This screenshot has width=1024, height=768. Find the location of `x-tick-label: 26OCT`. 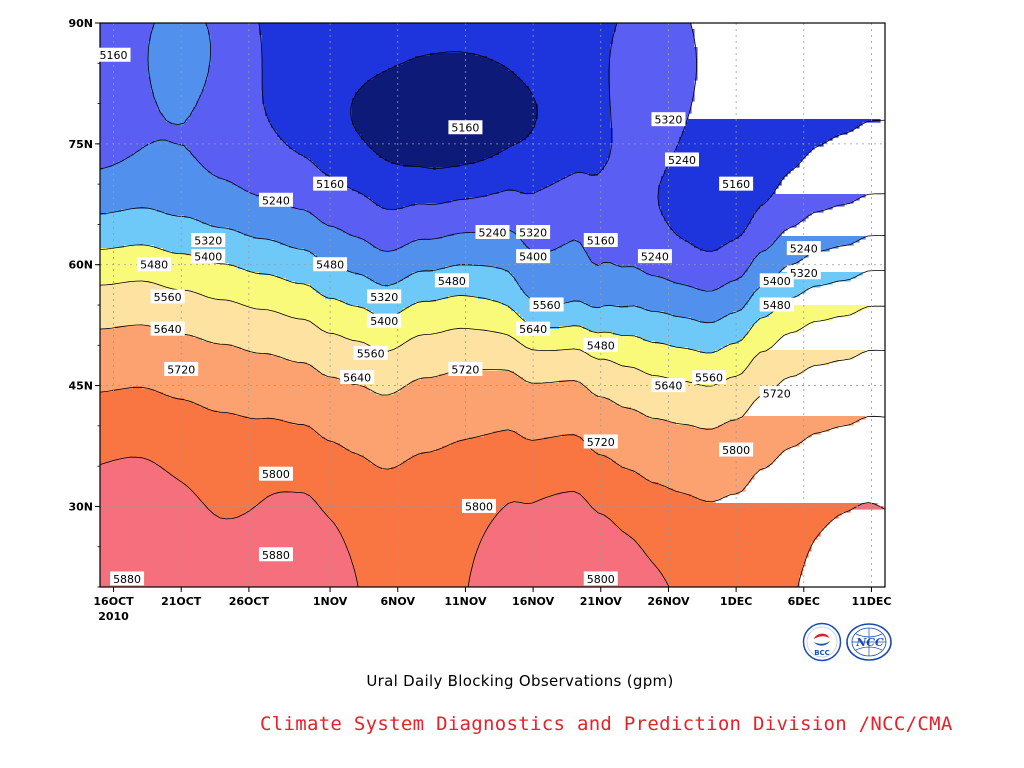

x-tick-label: 26OCT is located at coordinates (249, 601).